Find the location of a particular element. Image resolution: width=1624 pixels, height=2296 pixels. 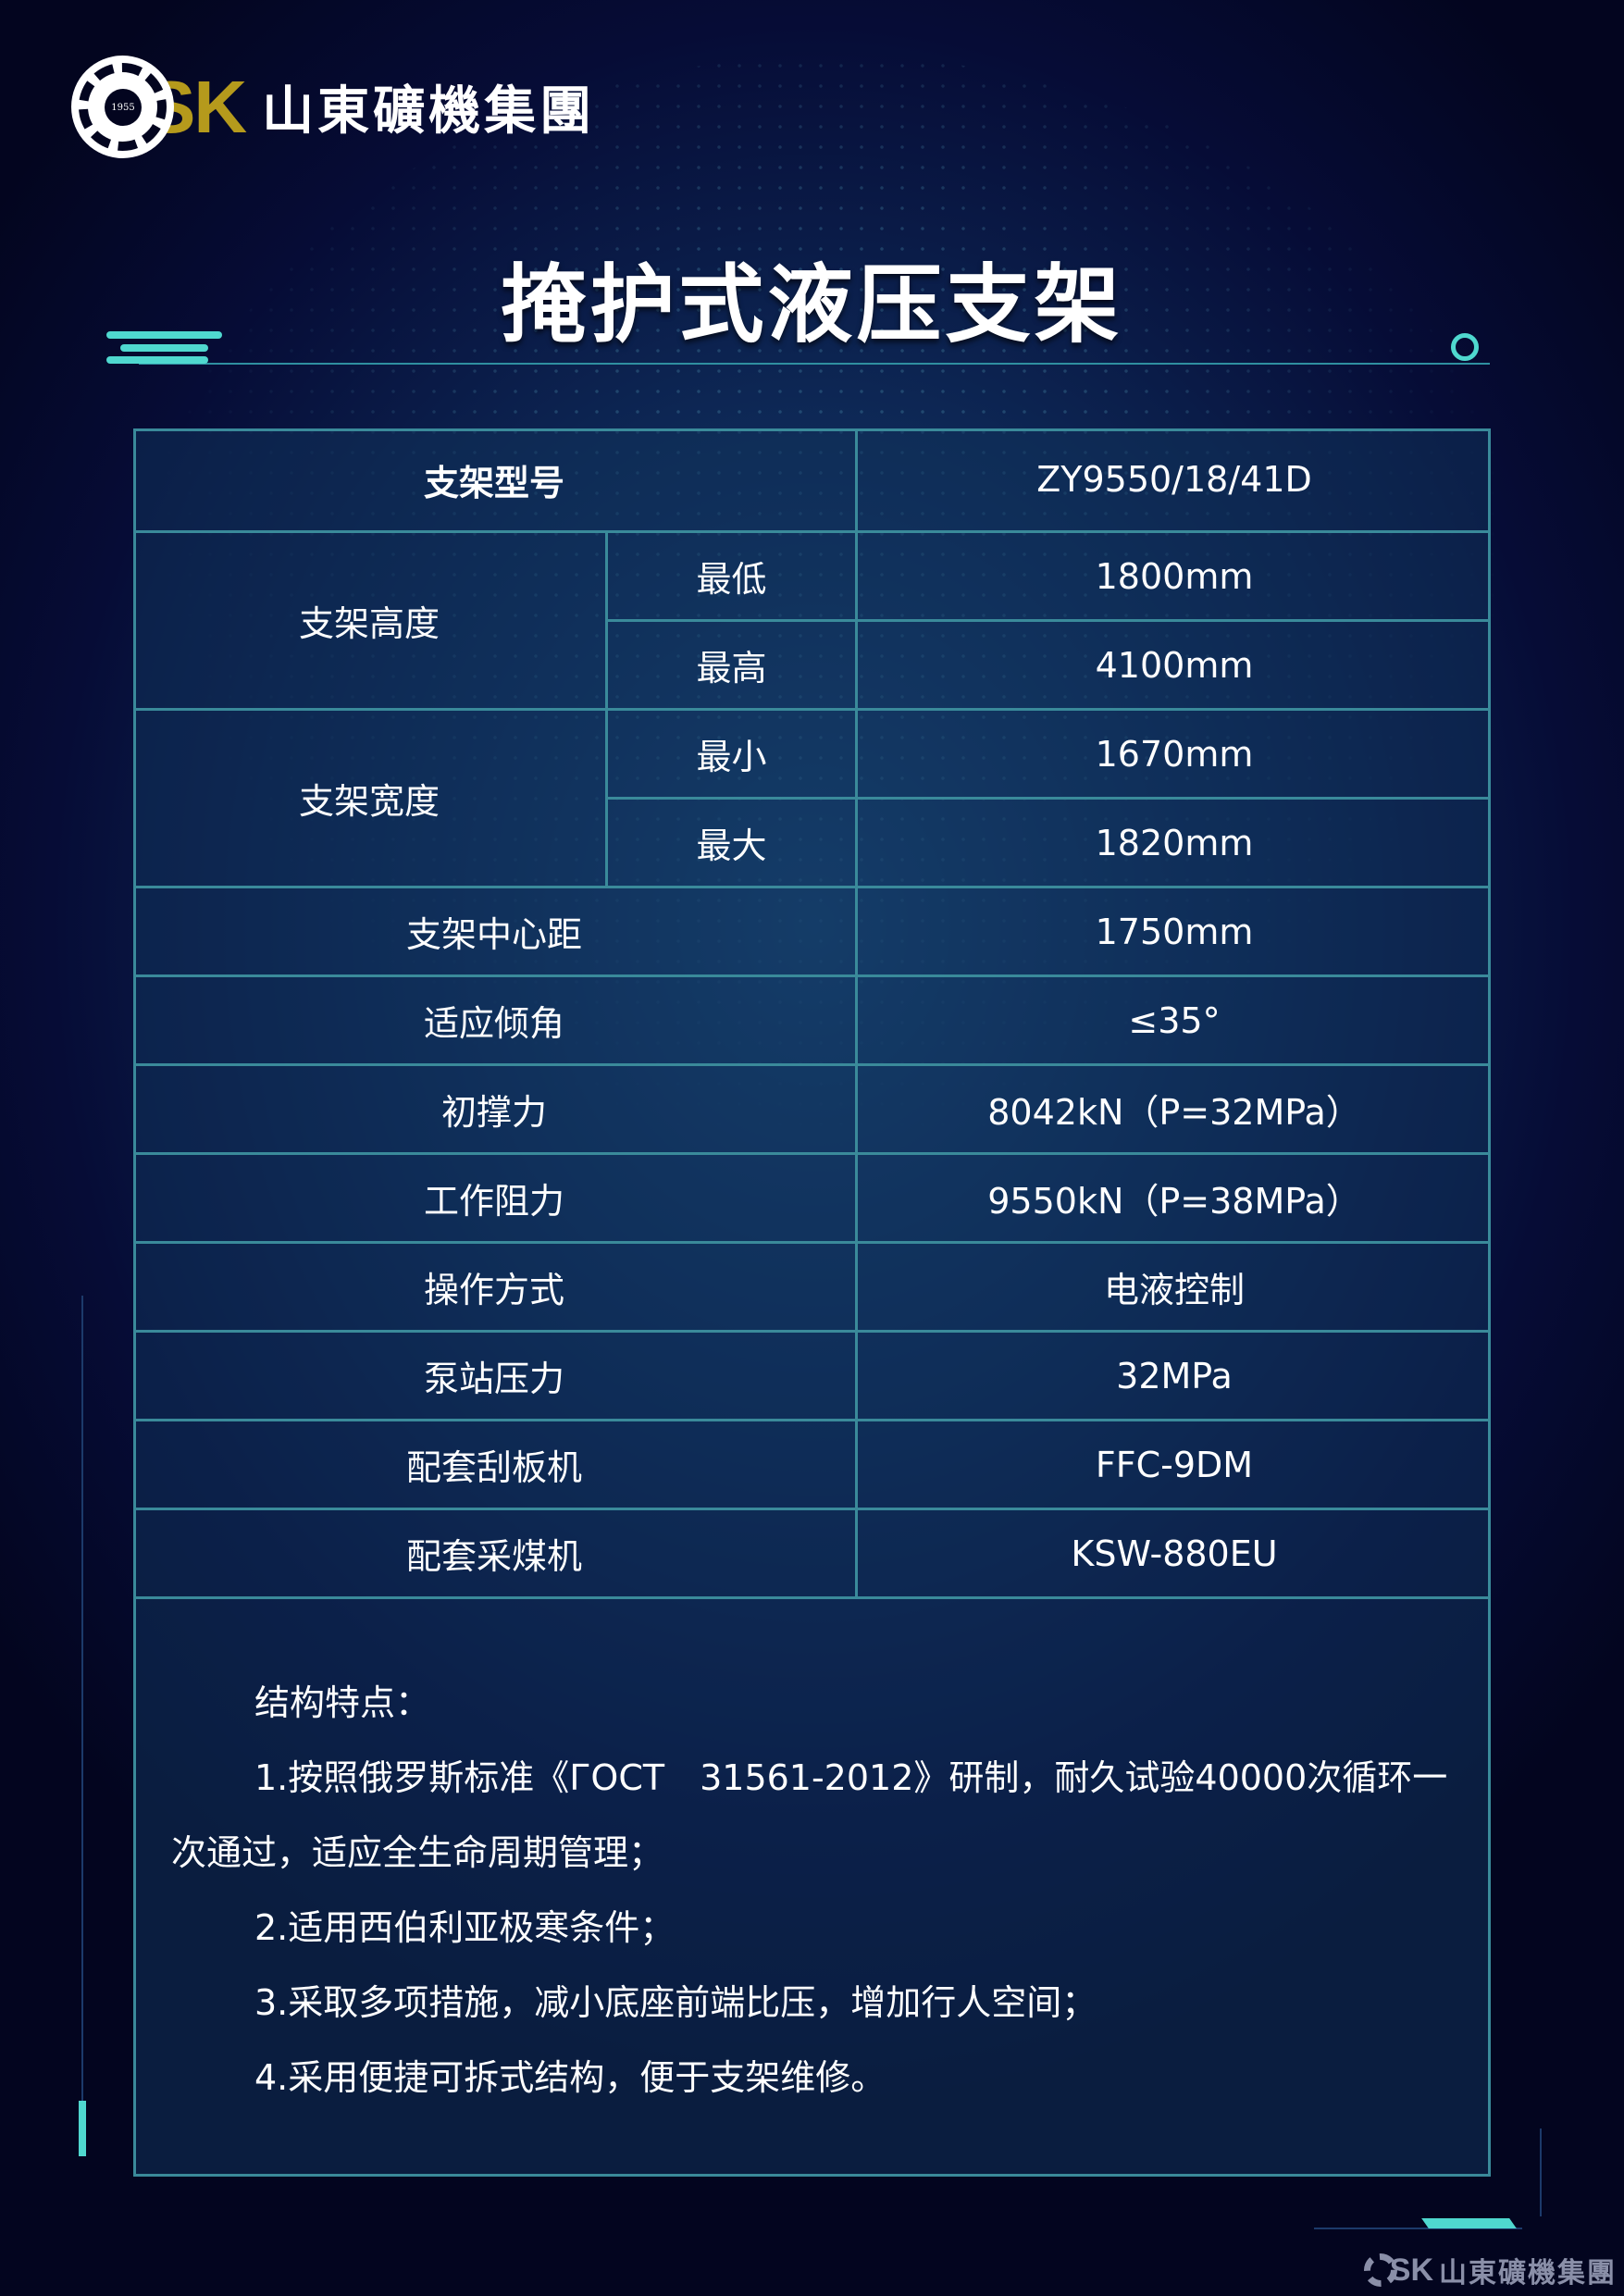

row-value: FFC-9DM is located at coordinates (1174, 1465).